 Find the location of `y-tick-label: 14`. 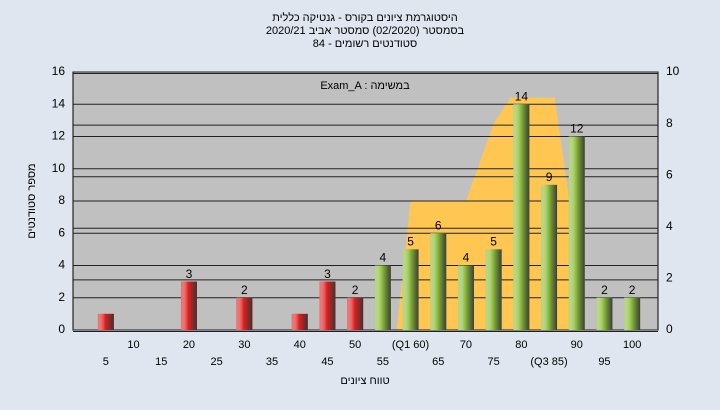

y-tick-label: 14 is located at coordinates (59, 103).